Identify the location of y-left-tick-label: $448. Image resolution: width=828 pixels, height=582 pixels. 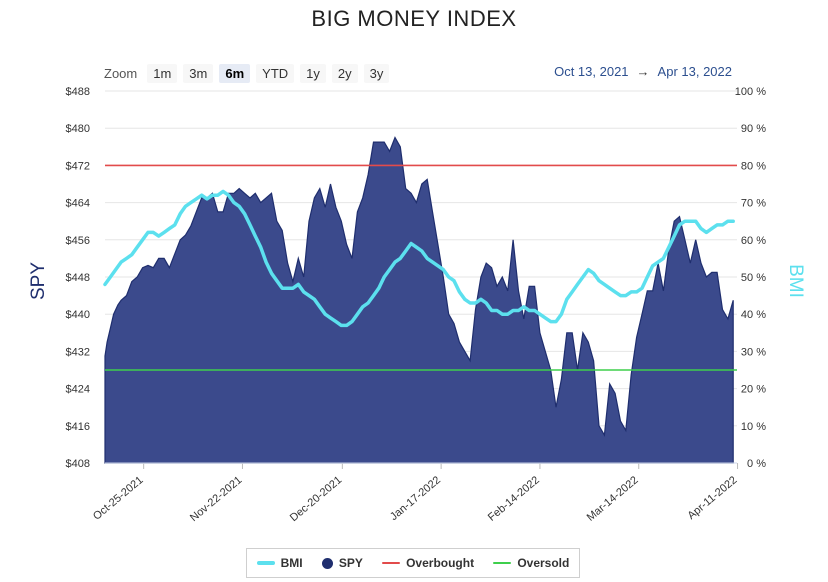
(78, 278).